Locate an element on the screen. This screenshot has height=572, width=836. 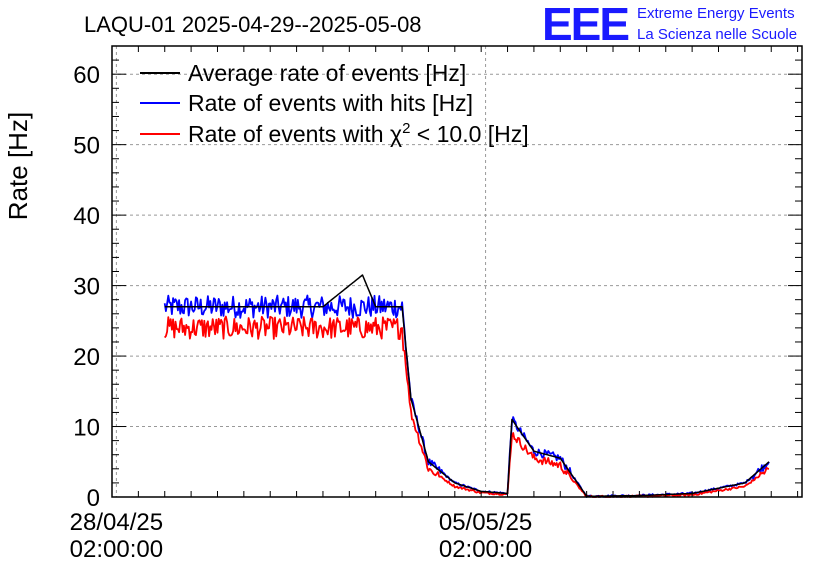
logo-letters: EEE is located at coordinates (585, 25).